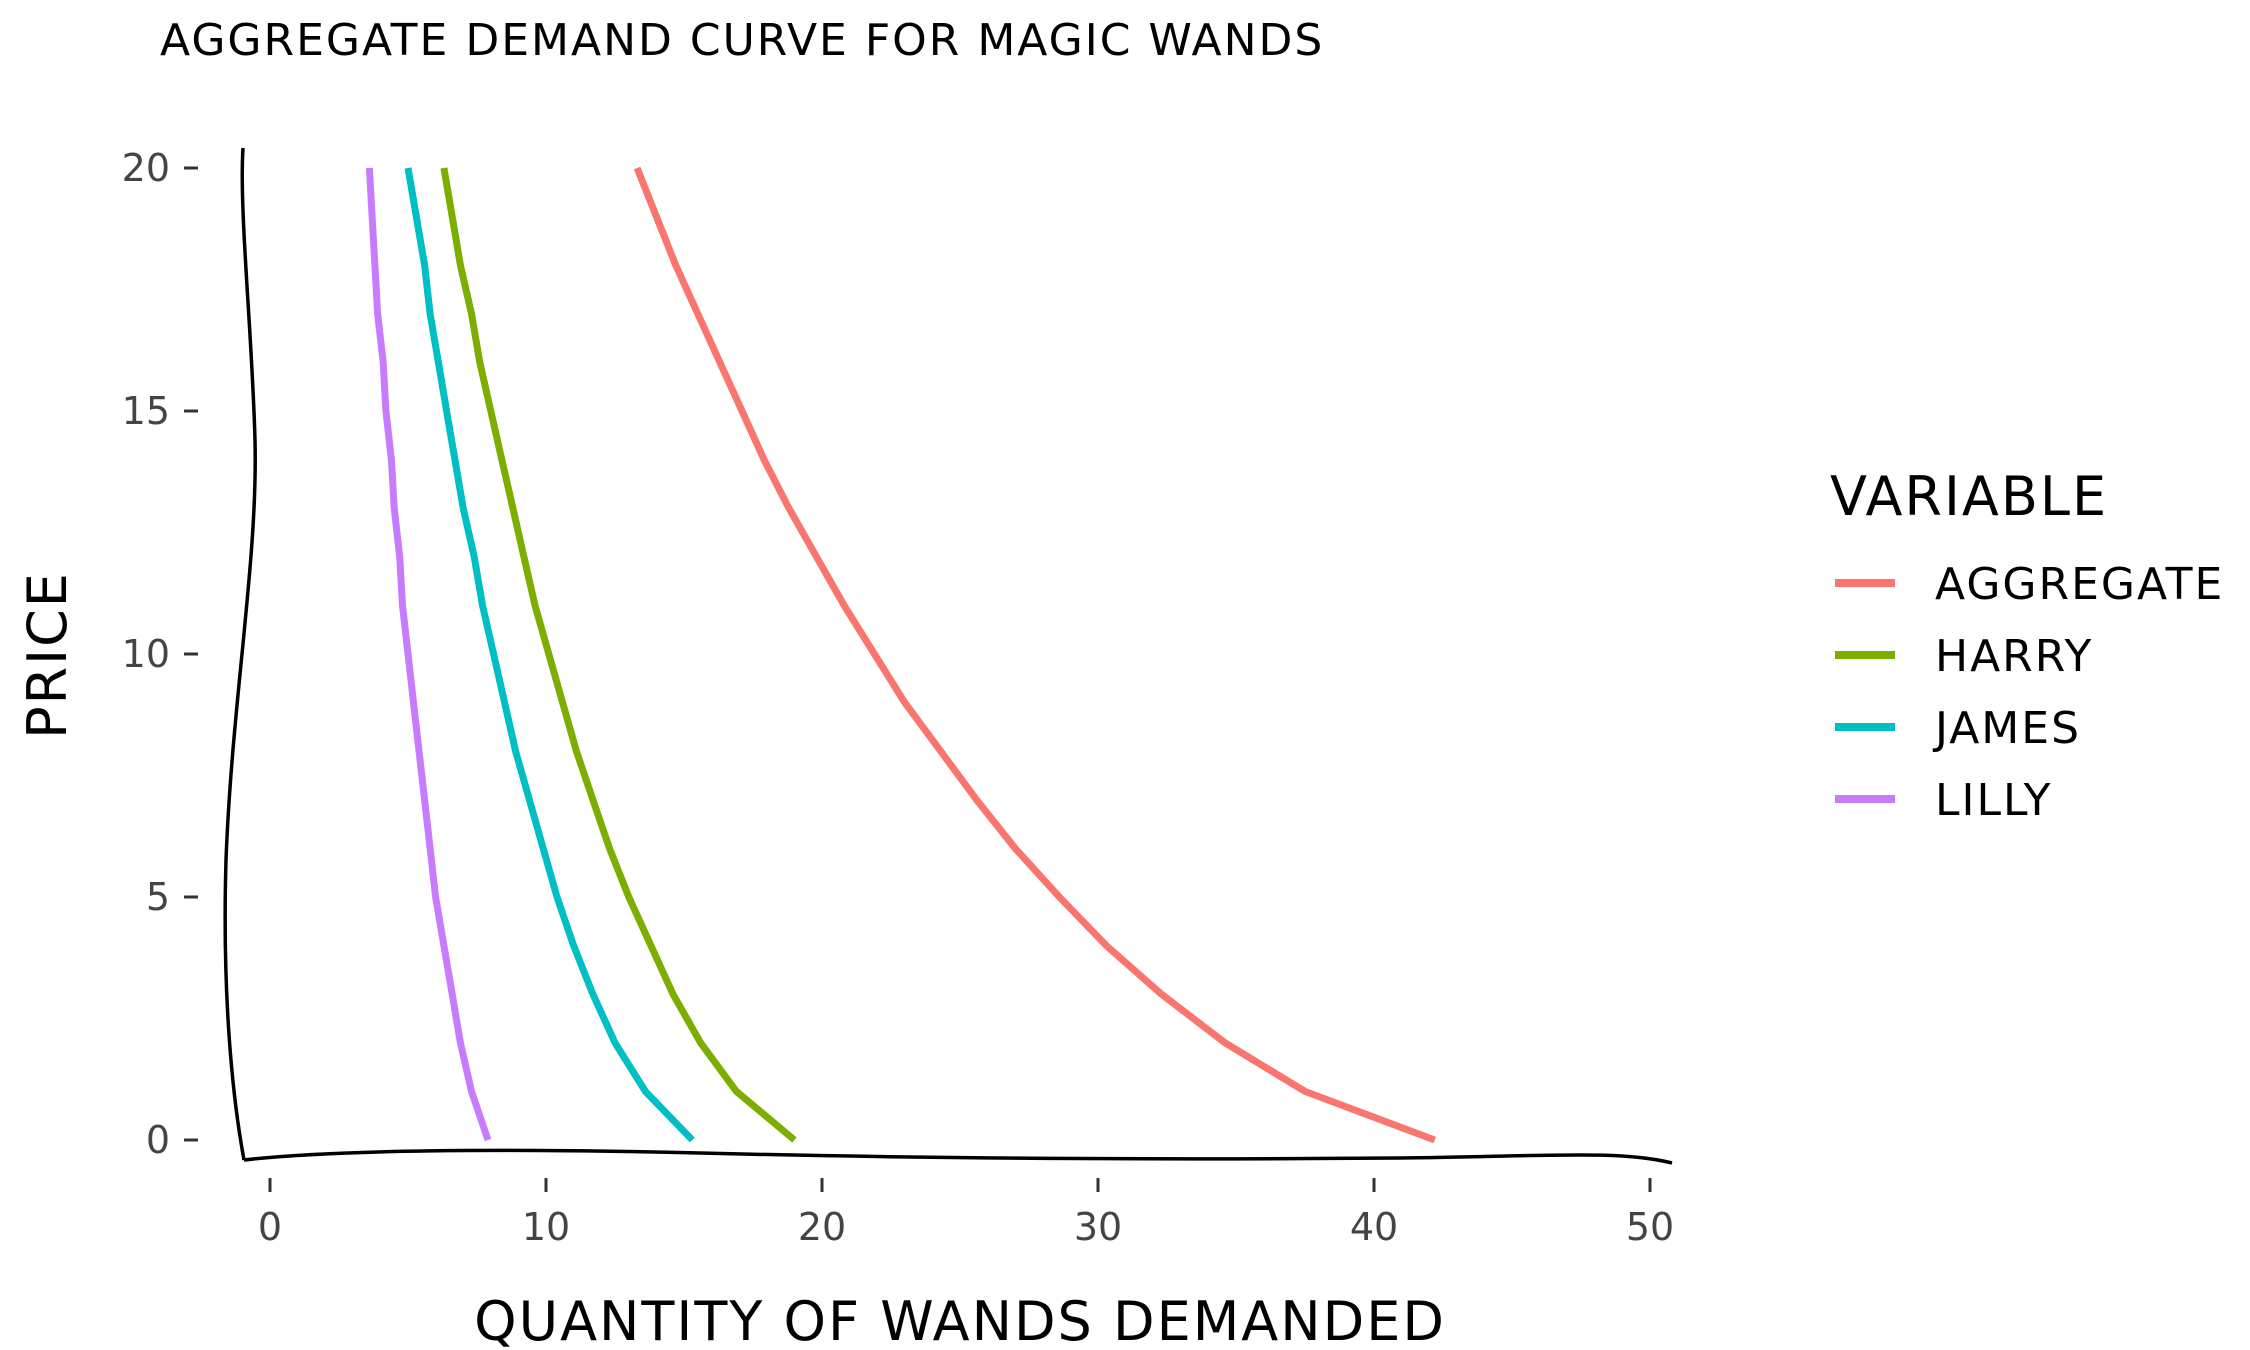 The image size is (2250, 1350). I want to click on y-tick-label: 10, so click(146, 654).